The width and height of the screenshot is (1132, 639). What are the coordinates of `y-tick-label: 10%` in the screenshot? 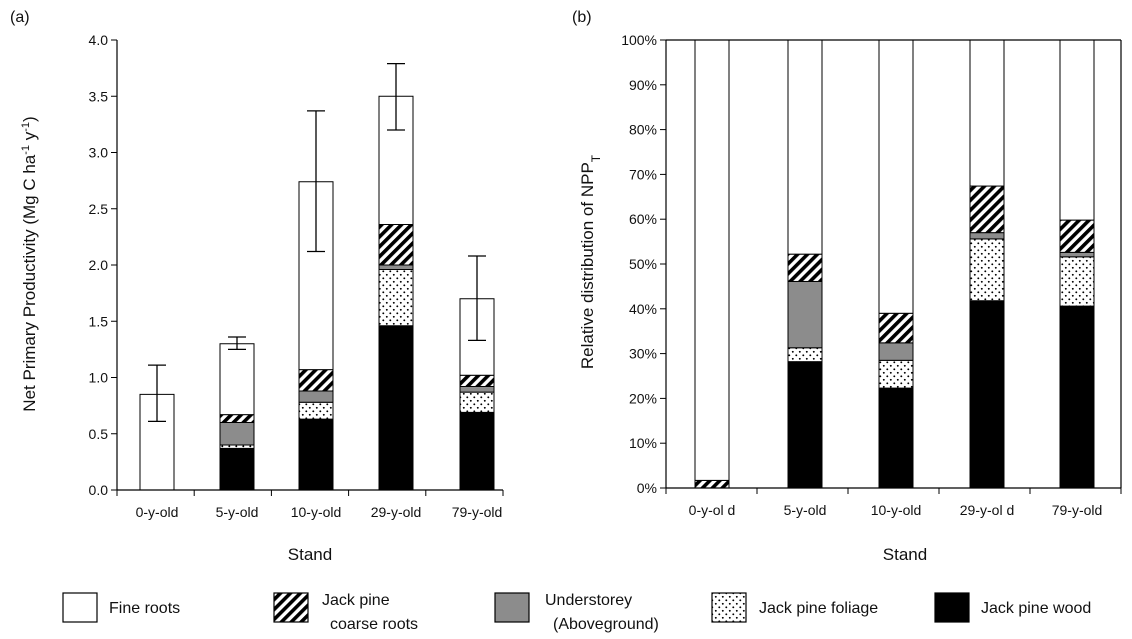 It's located at (643, 443).